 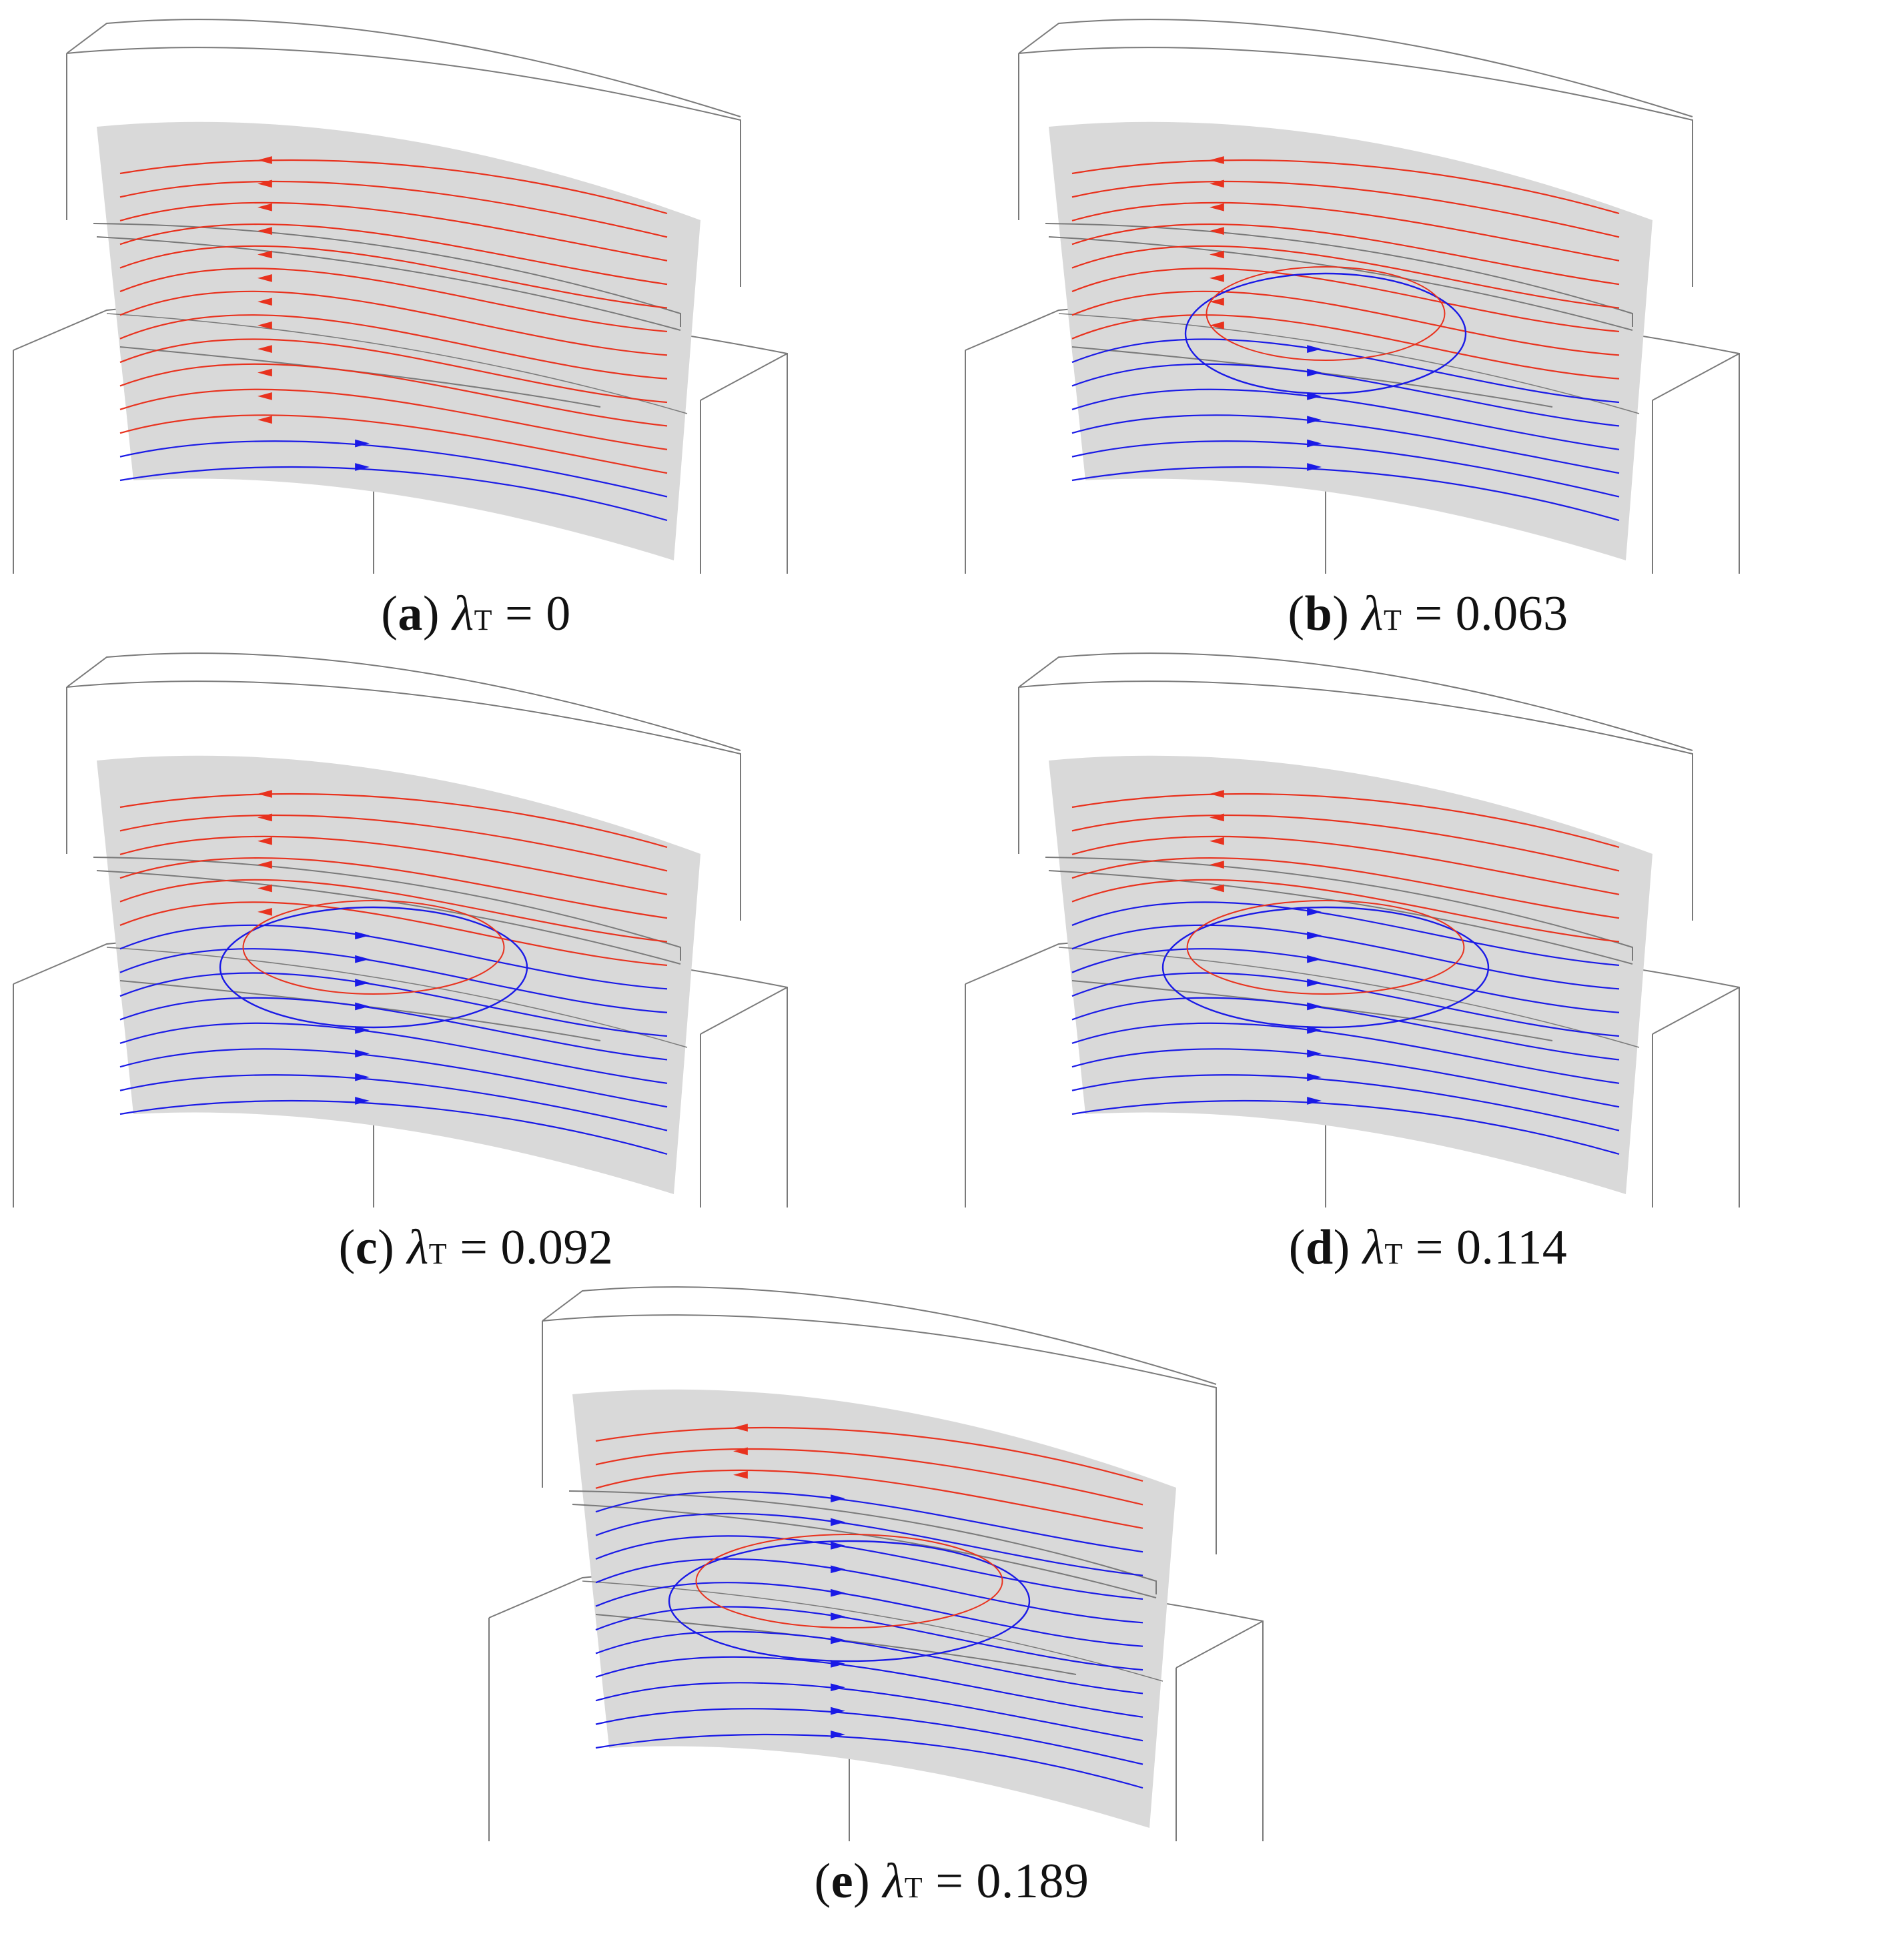 I want to click on caption-letter: a, so click(x=410, y=613).